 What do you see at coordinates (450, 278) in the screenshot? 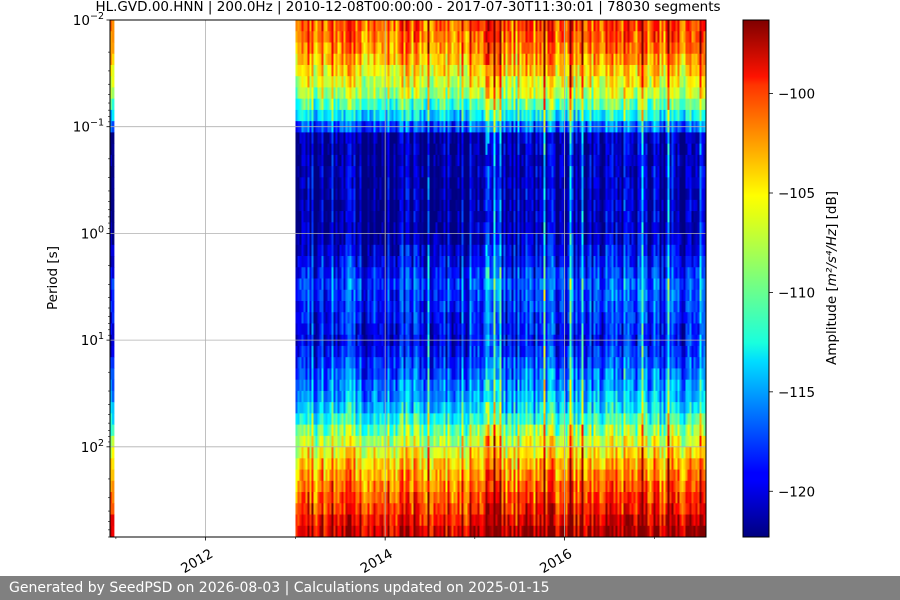
I see `heatmap-column` at bounding box center [450, 278].